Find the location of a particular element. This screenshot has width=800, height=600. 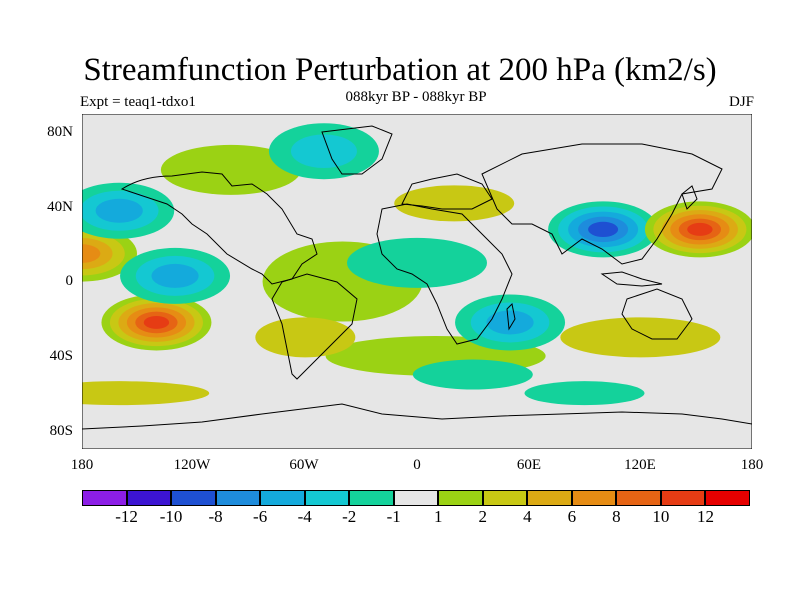

coast-south-america is located at coordinates (314, 326).